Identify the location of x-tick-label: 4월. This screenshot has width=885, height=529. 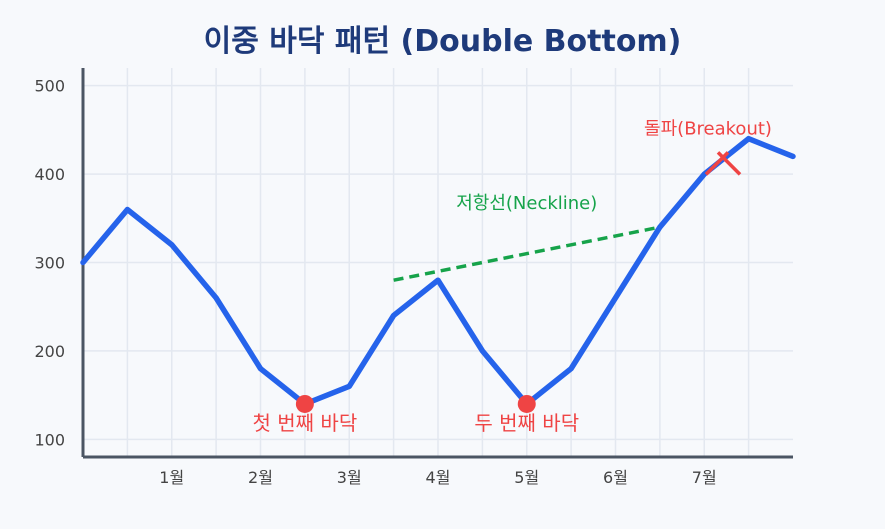
(438, 477).